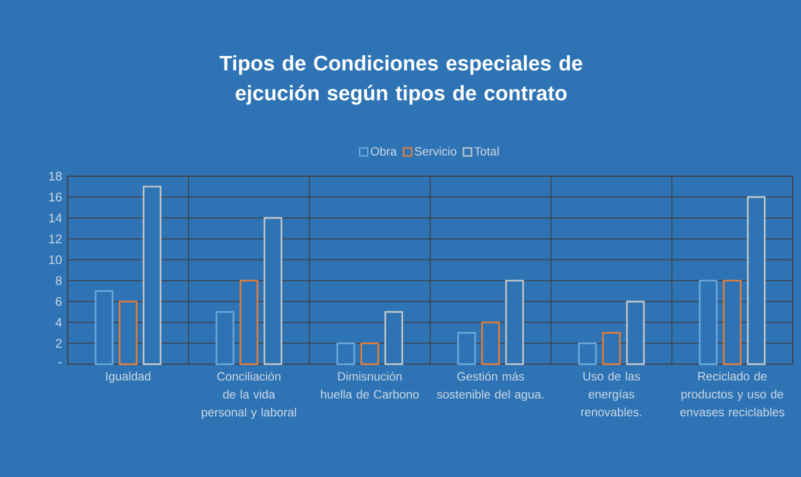 This screenshot has width=801, height=477. Describe the element at coordinates (55, 259) in the screenshot. I see `y-tick-label: 10` at that location.